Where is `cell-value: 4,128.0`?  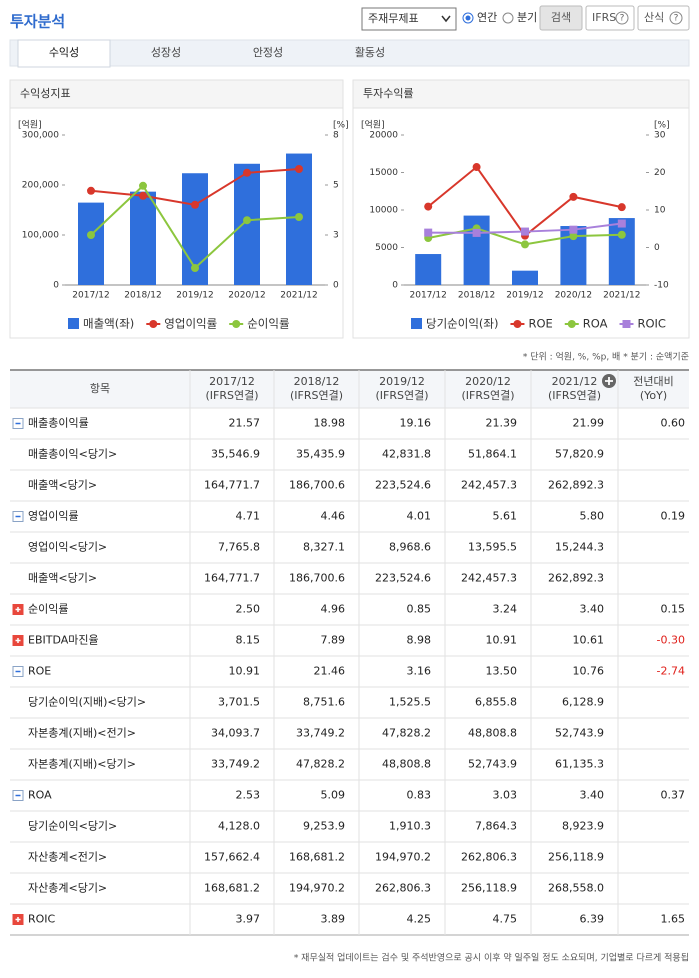 cell-value: 4,128.0 is located at coordinates (239, 826).